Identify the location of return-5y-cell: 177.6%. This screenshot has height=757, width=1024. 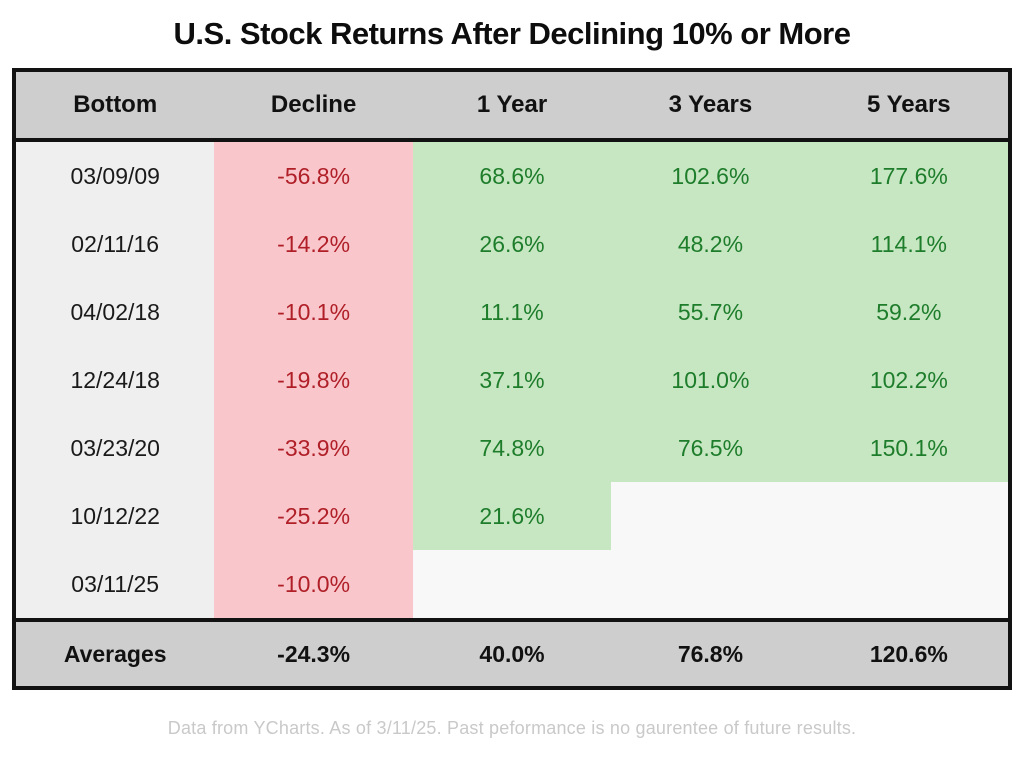
(909, 176).